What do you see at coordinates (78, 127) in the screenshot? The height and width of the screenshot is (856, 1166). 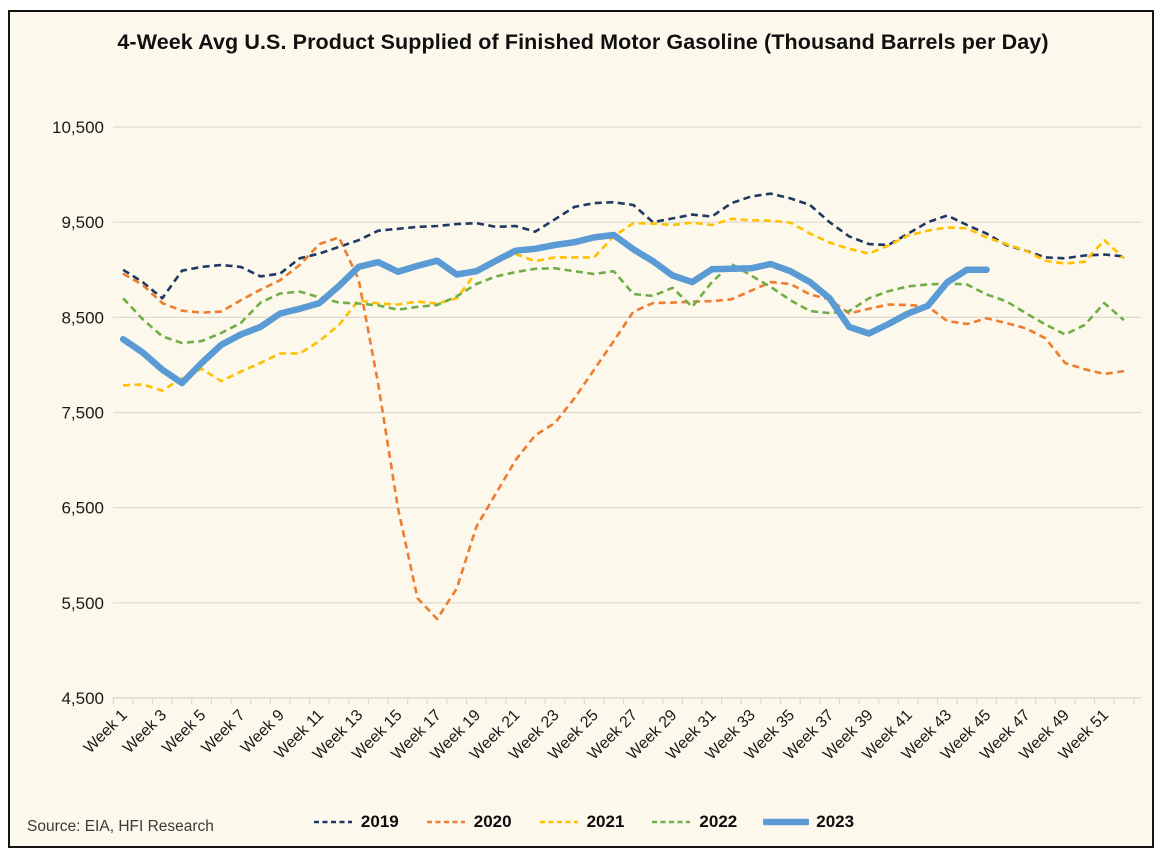 I see `y-axis-tick-label: 10,500` at bounding box center [78, 127].